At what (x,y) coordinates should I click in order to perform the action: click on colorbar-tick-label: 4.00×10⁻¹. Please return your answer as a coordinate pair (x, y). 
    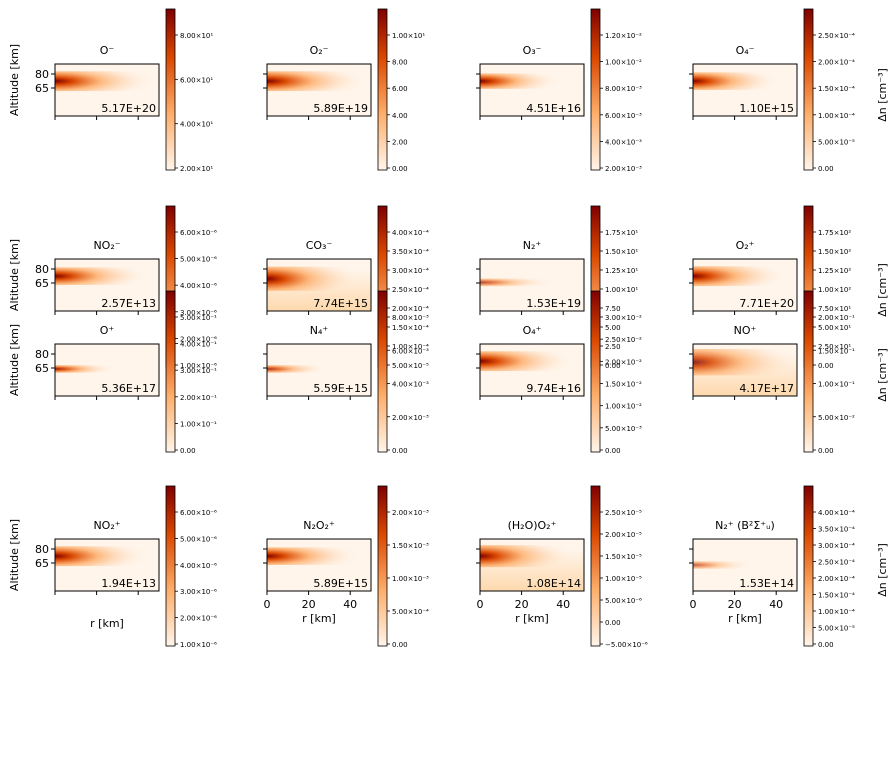
    Looking at the image, I should click on (198, 345).